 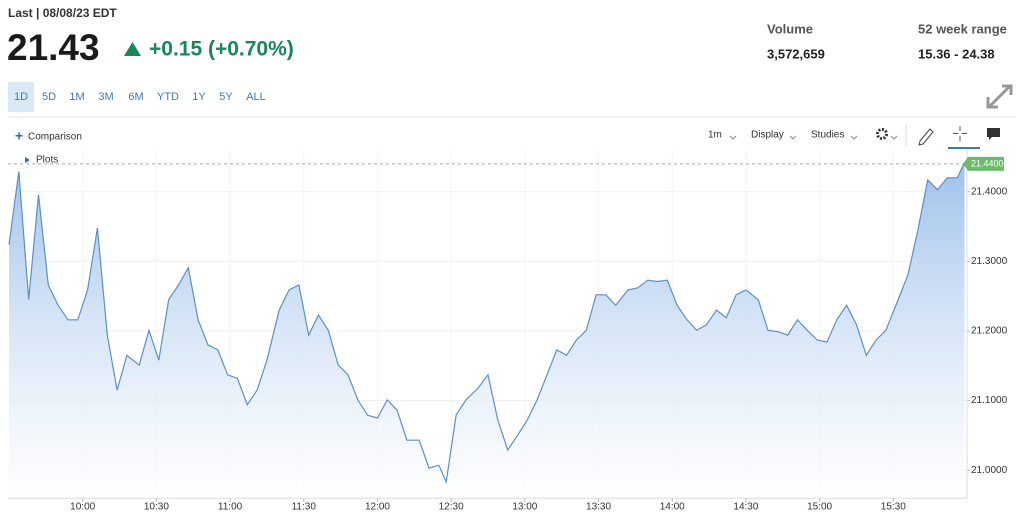 I want to click on range-button: 3M, so click(x=105, y=97).